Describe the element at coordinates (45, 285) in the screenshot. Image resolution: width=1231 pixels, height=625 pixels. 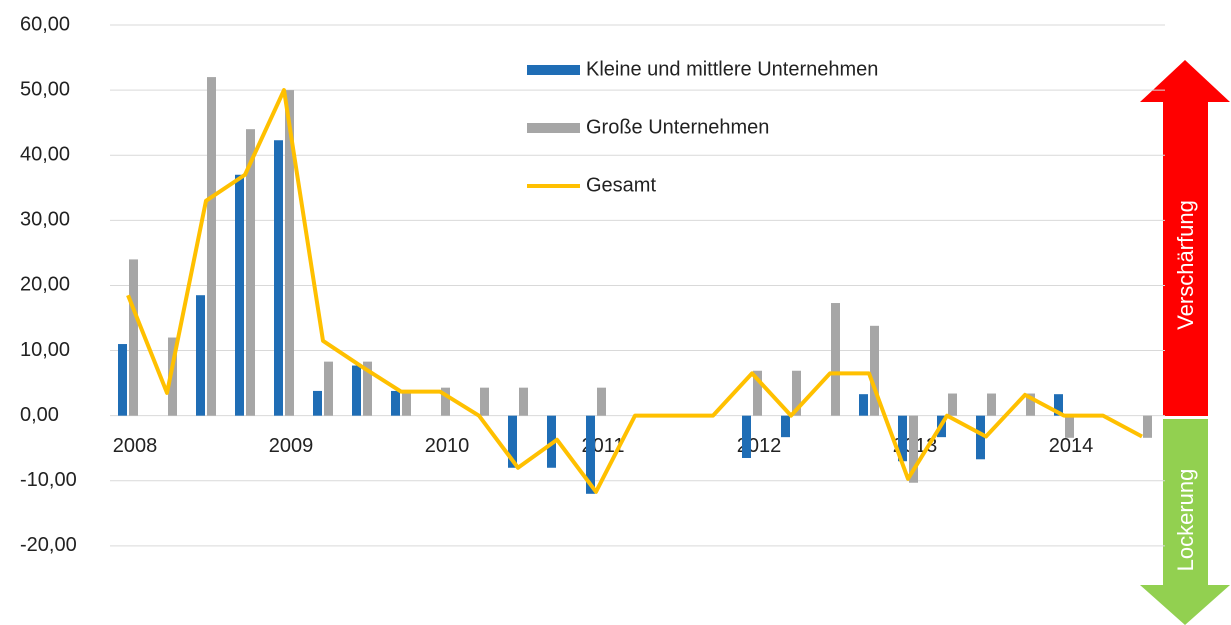
I see `y-tick-label: 20,00` at that location.